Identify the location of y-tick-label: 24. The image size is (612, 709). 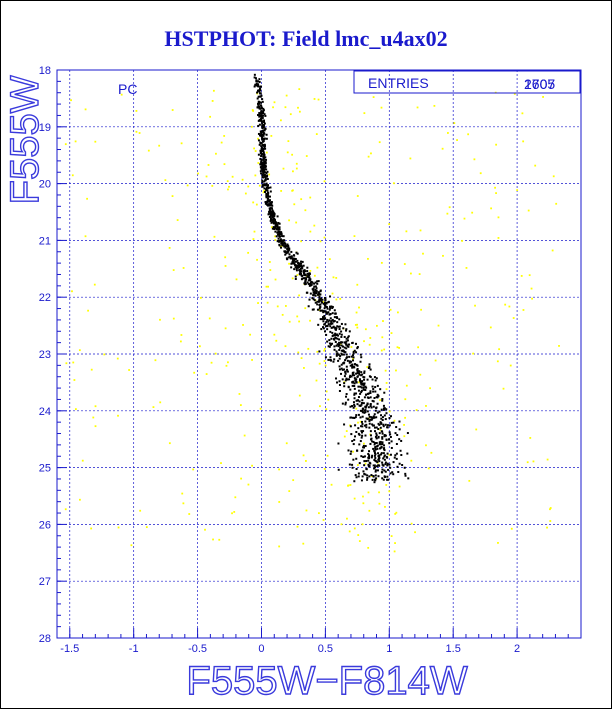
(45, 412).